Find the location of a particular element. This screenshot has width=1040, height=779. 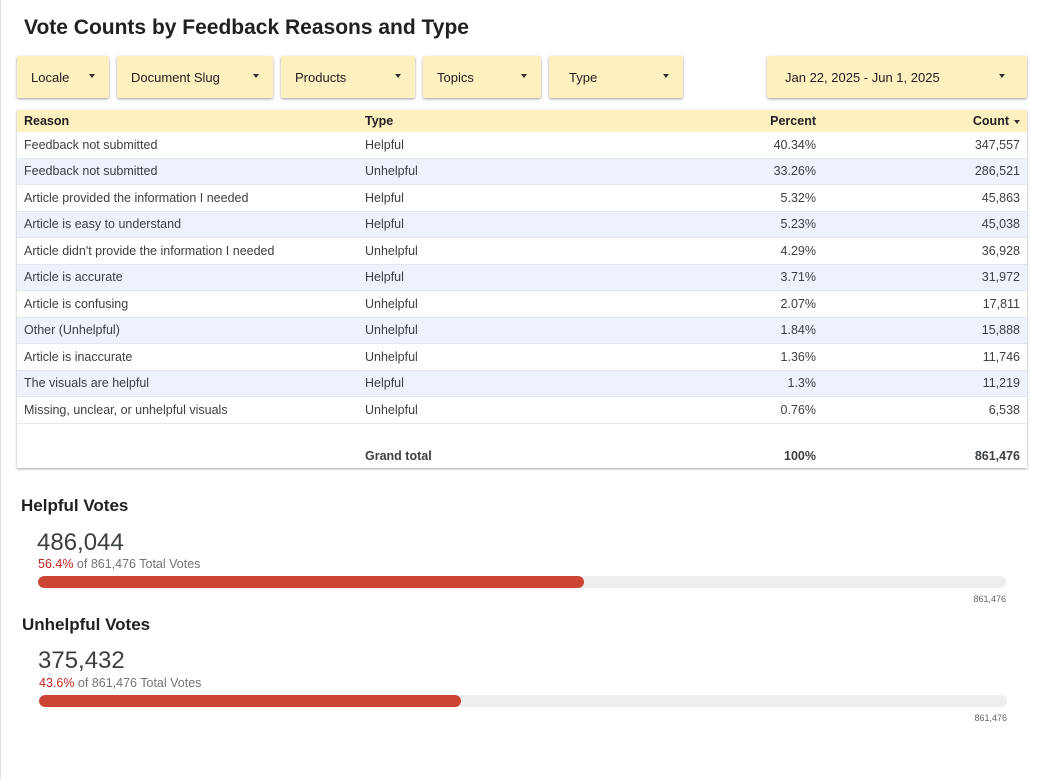

locale-filter-dropdown: Locale is located at coordinates (63, 77).